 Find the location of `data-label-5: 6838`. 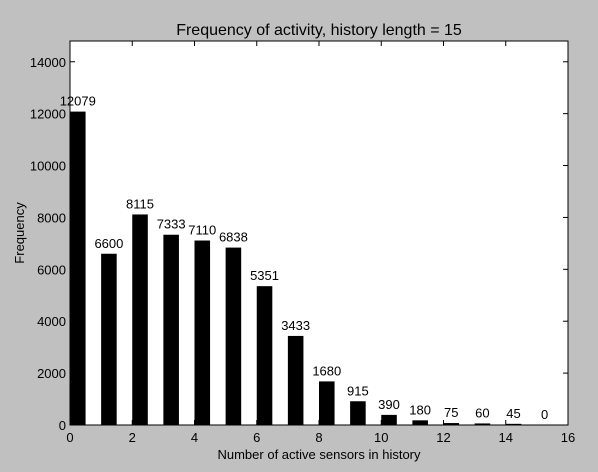

data-label-5: 6838 is located at coordinates (233, 237).